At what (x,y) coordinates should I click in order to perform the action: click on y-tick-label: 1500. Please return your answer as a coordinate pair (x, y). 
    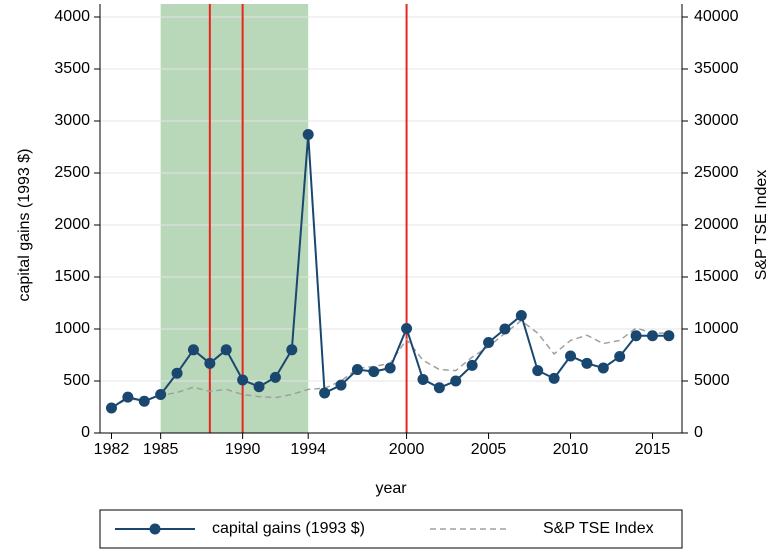
    Looking at the image, I should click on (72, 276).